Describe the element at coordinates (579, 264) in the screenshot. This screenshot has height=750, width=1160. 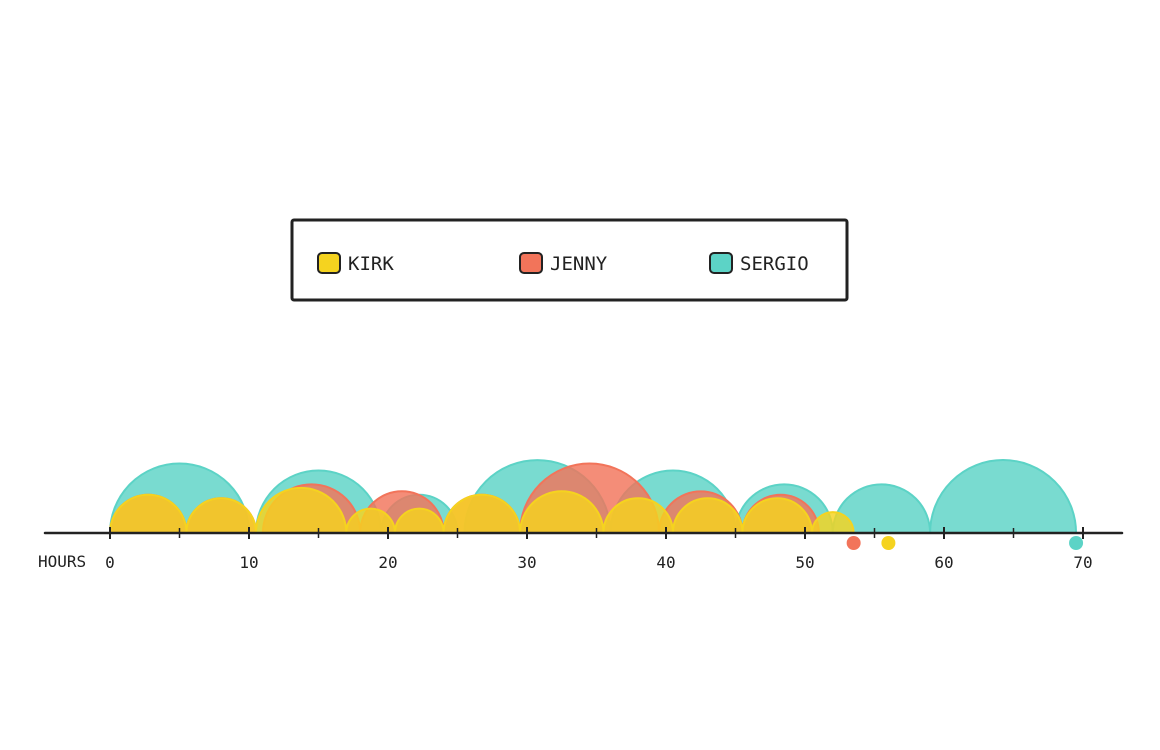
I see `legend-label-jenny: JENNY` at that location.